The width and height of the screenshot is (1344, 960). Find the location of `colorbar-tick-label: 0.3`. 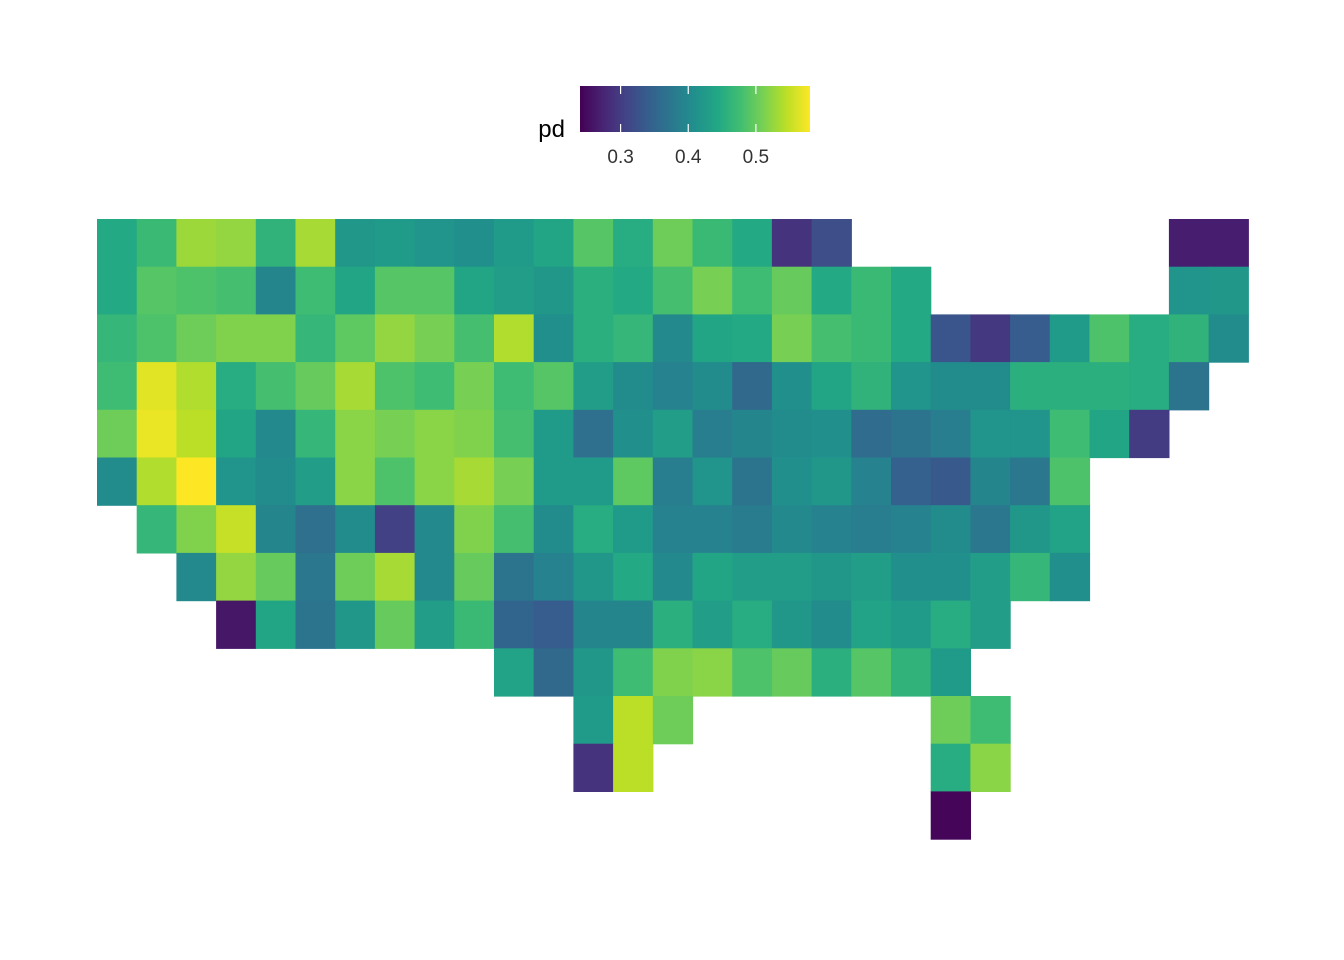

colorbar-tick-label: 0.3 is located at coordinates (620, 157).